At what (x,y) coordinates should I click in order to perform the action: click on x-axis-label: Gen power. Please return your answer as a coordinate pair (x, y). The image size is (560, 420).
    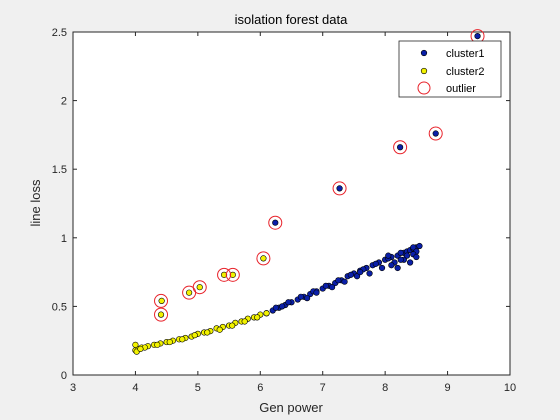
    Looking at the image, I should click on (291, 407).